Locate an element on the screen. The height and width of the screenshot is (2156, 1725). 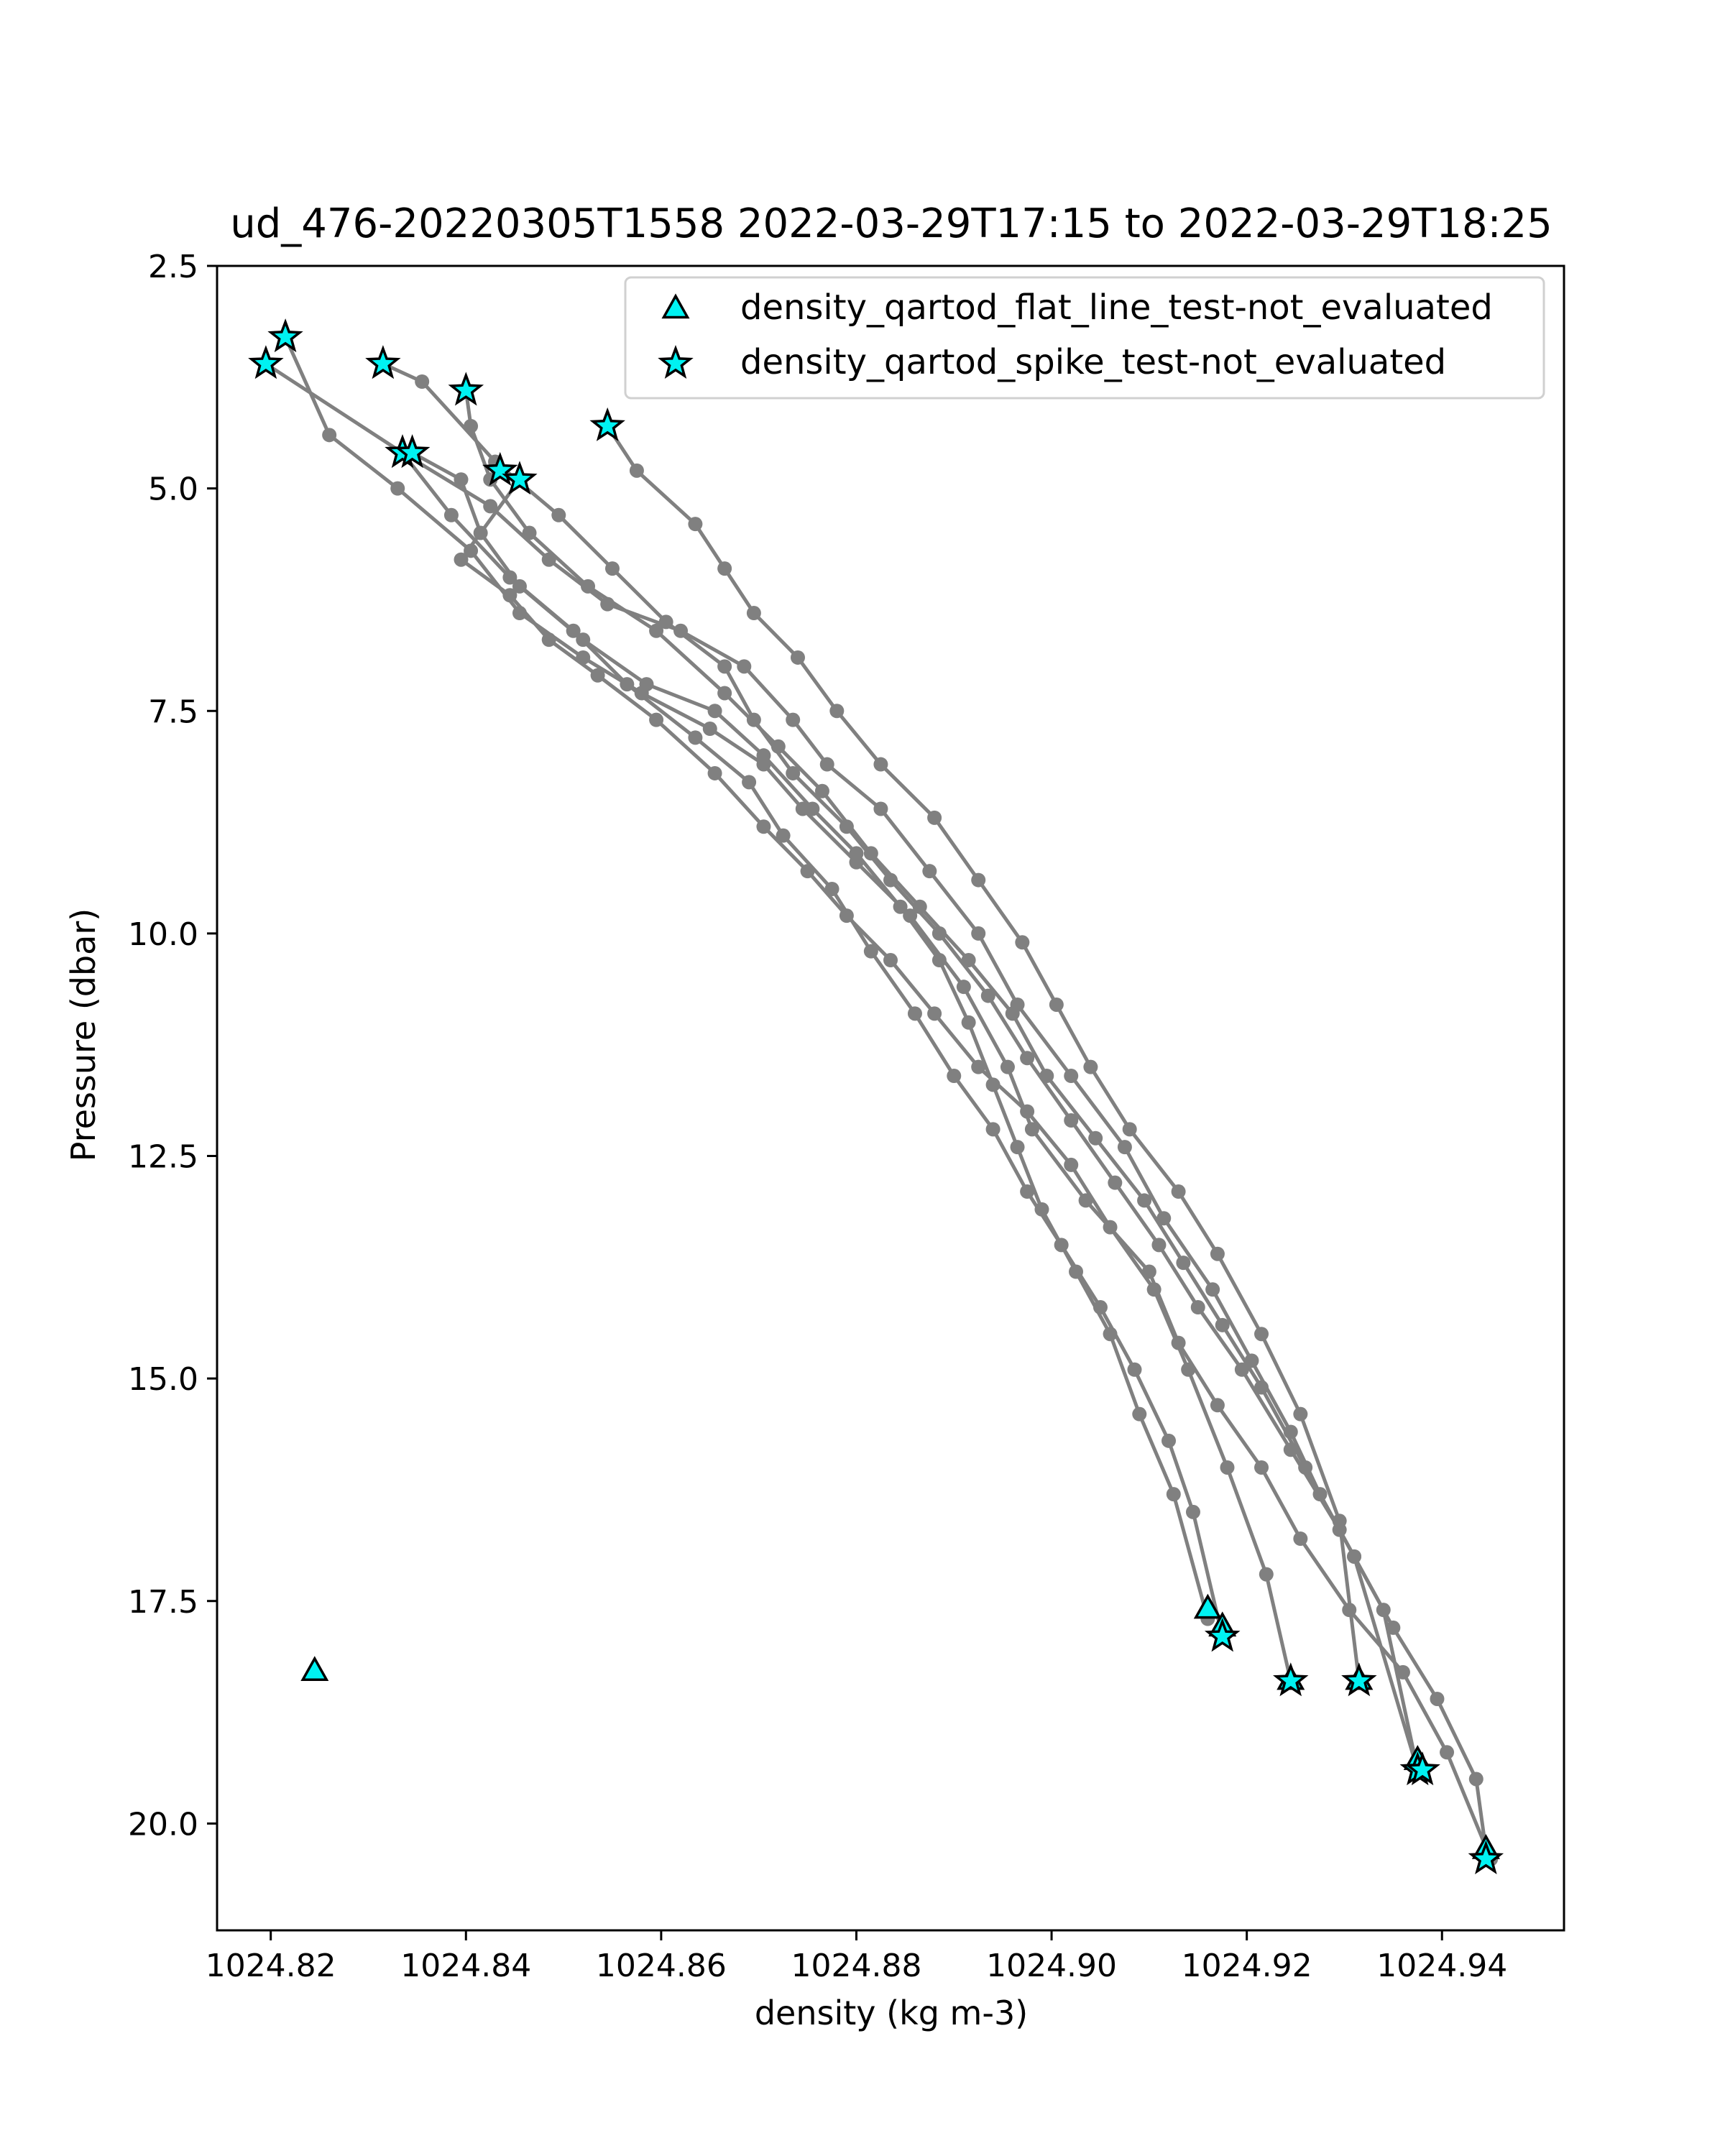
legend-frame is located at coordinates (1084, 338).